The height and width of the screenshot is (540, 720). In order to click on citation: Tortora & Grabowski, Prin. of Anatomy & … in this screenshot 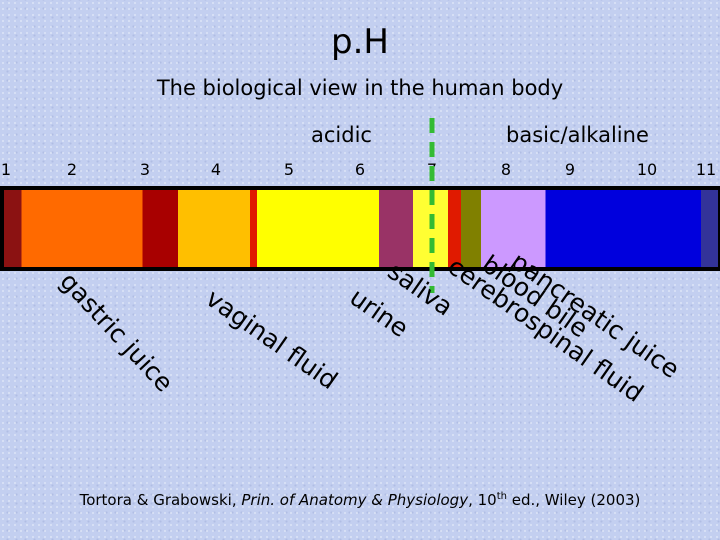, I will do `click(360, 500)`.